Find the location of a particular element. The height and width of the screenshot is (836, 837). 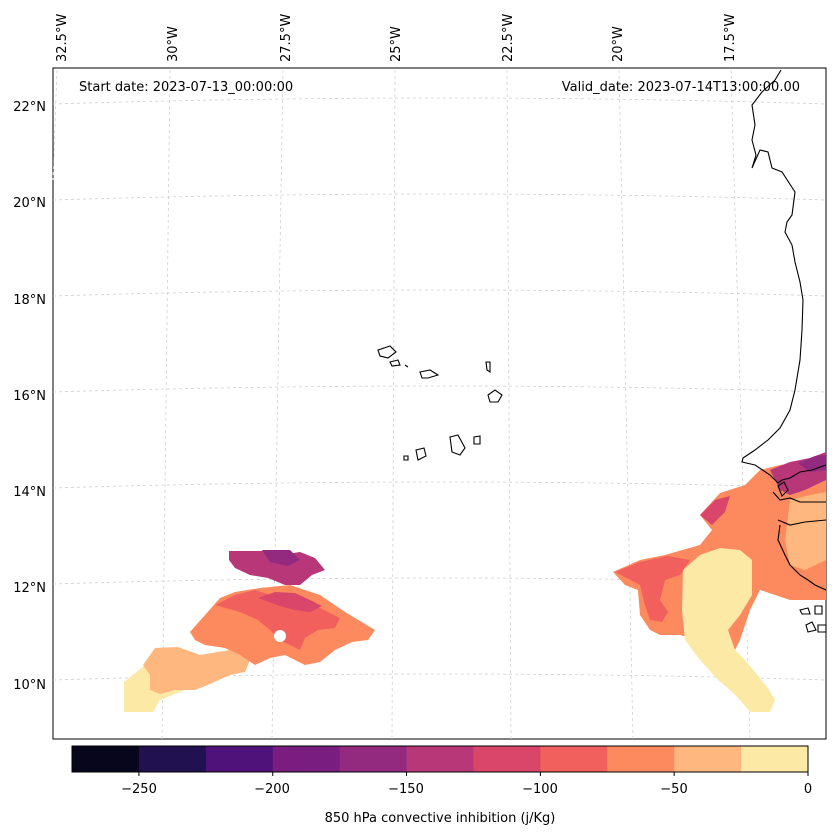

colorbar-tick-label: −100 is located at coordinates (540, 789).